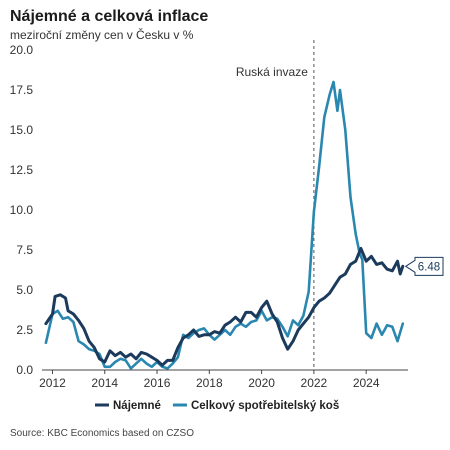  Describe the element at coordinates (314, 383) in the screenshot. I see `x-tick-label: 2022` at that location.